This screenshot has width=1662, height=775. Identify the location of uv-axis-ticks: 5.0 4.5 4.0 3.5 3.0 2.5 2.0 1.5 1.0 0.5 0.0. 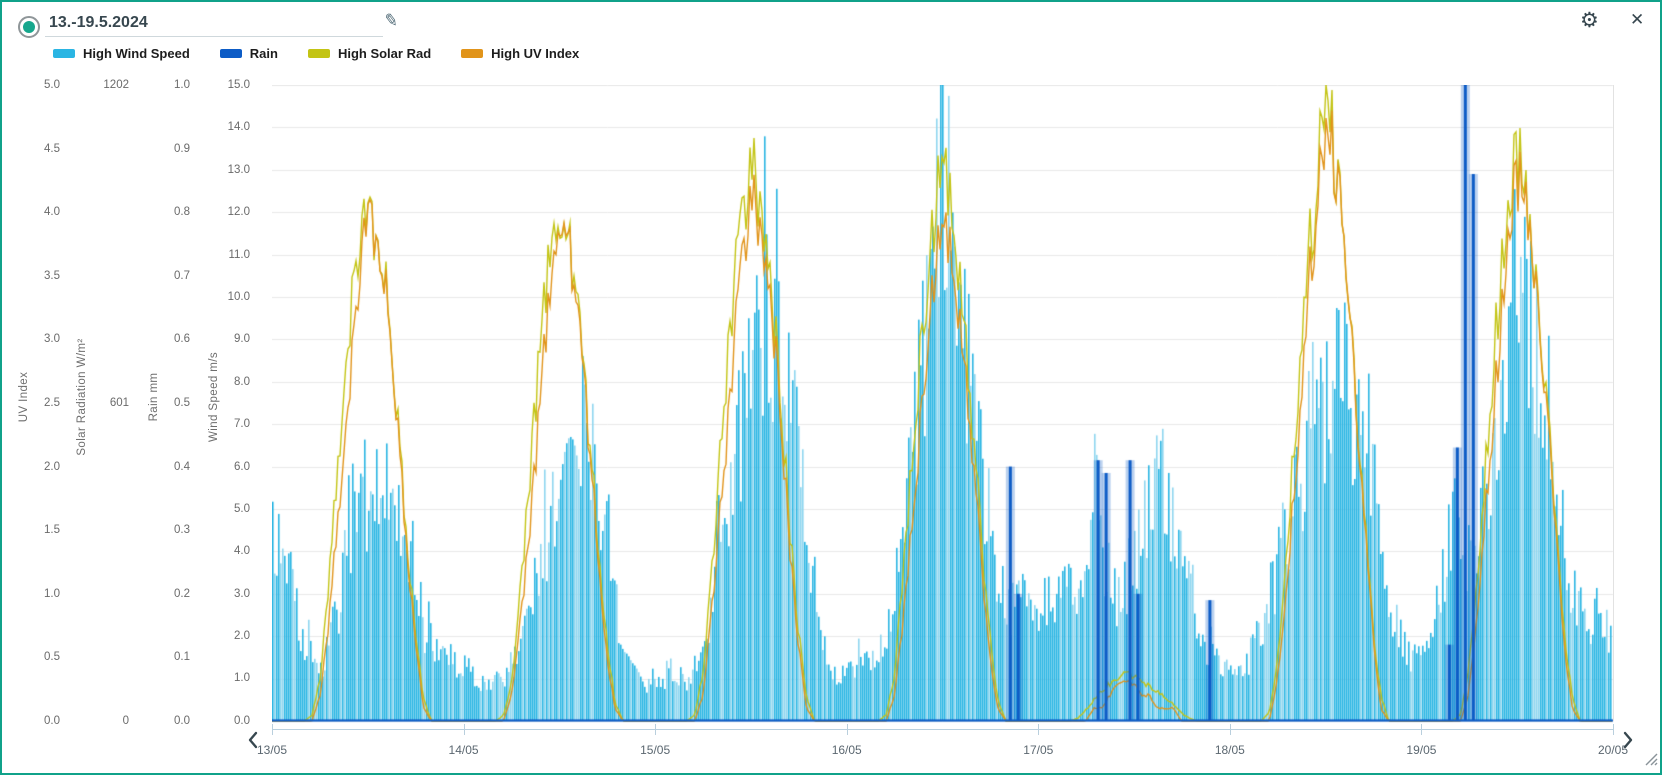
(45, 403).